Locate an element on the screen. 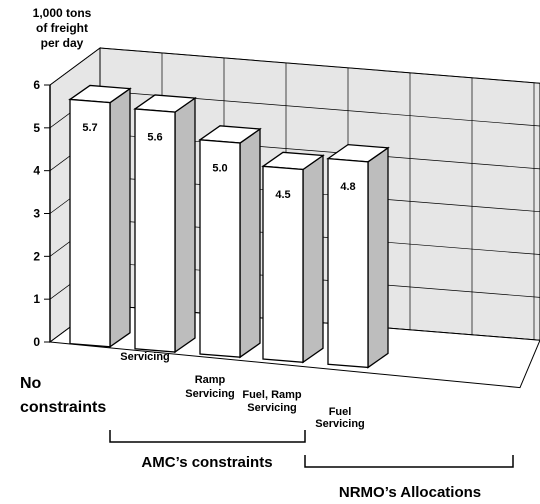 The height and width of the screenshot is (504, 540). y-tick-label: 3 is located at coordinates (36, 214).